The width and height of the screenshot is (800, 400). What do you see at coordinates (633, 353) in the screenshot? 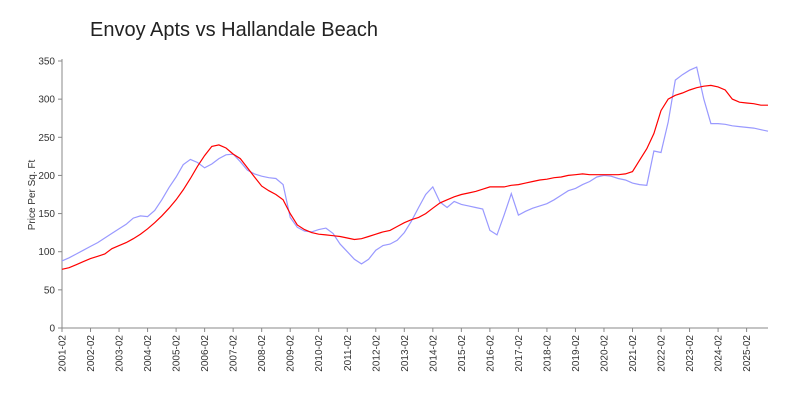
I see `x-tick-label: 2021-02` at bounding box center [633, 353].